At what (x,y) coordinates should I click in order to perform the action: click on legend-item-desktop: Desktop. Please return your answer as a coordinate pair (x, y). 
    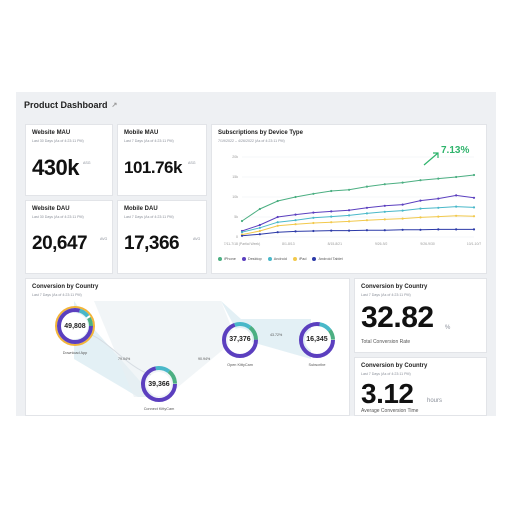
    Looking at the image, I should click on (251, 259).